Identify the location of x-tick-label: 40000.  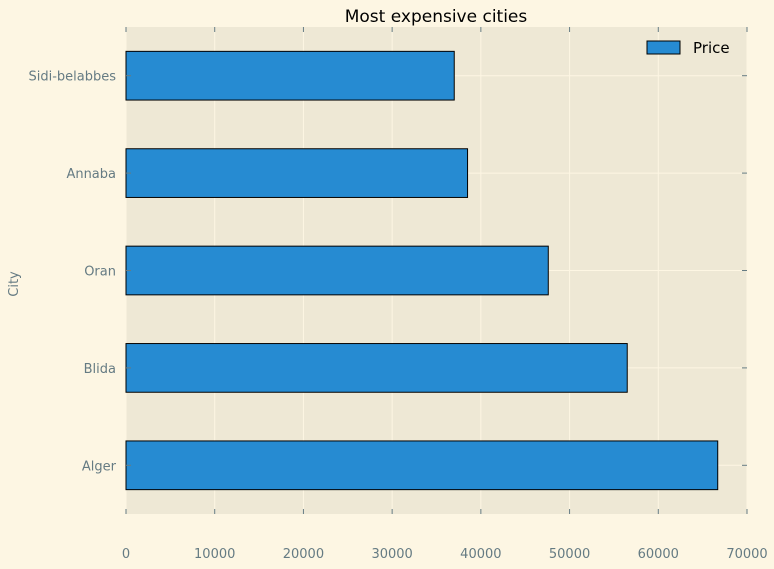
(480, 554).